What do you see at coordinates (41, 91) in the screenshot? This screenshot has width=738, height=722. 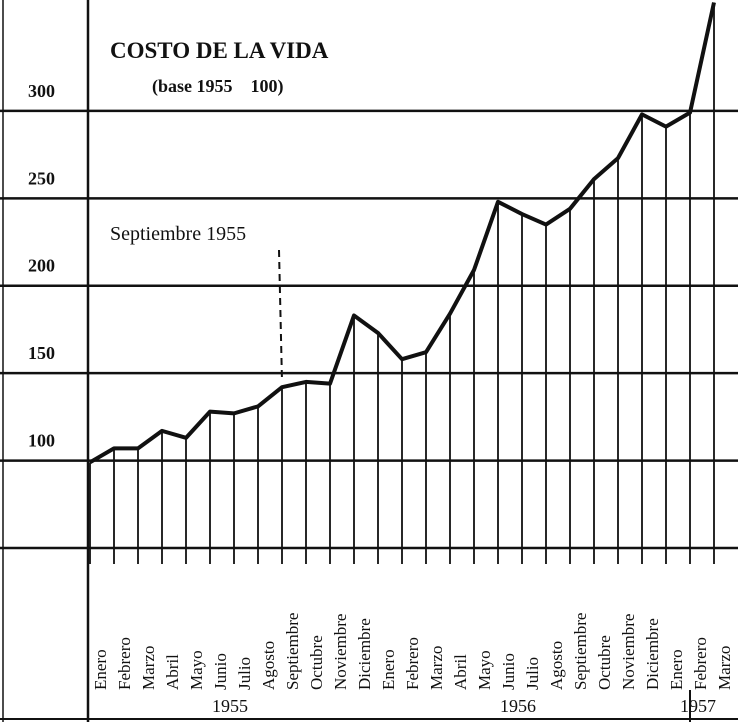 I see `y-tick-label: 300` at bounding box center [41, 91].